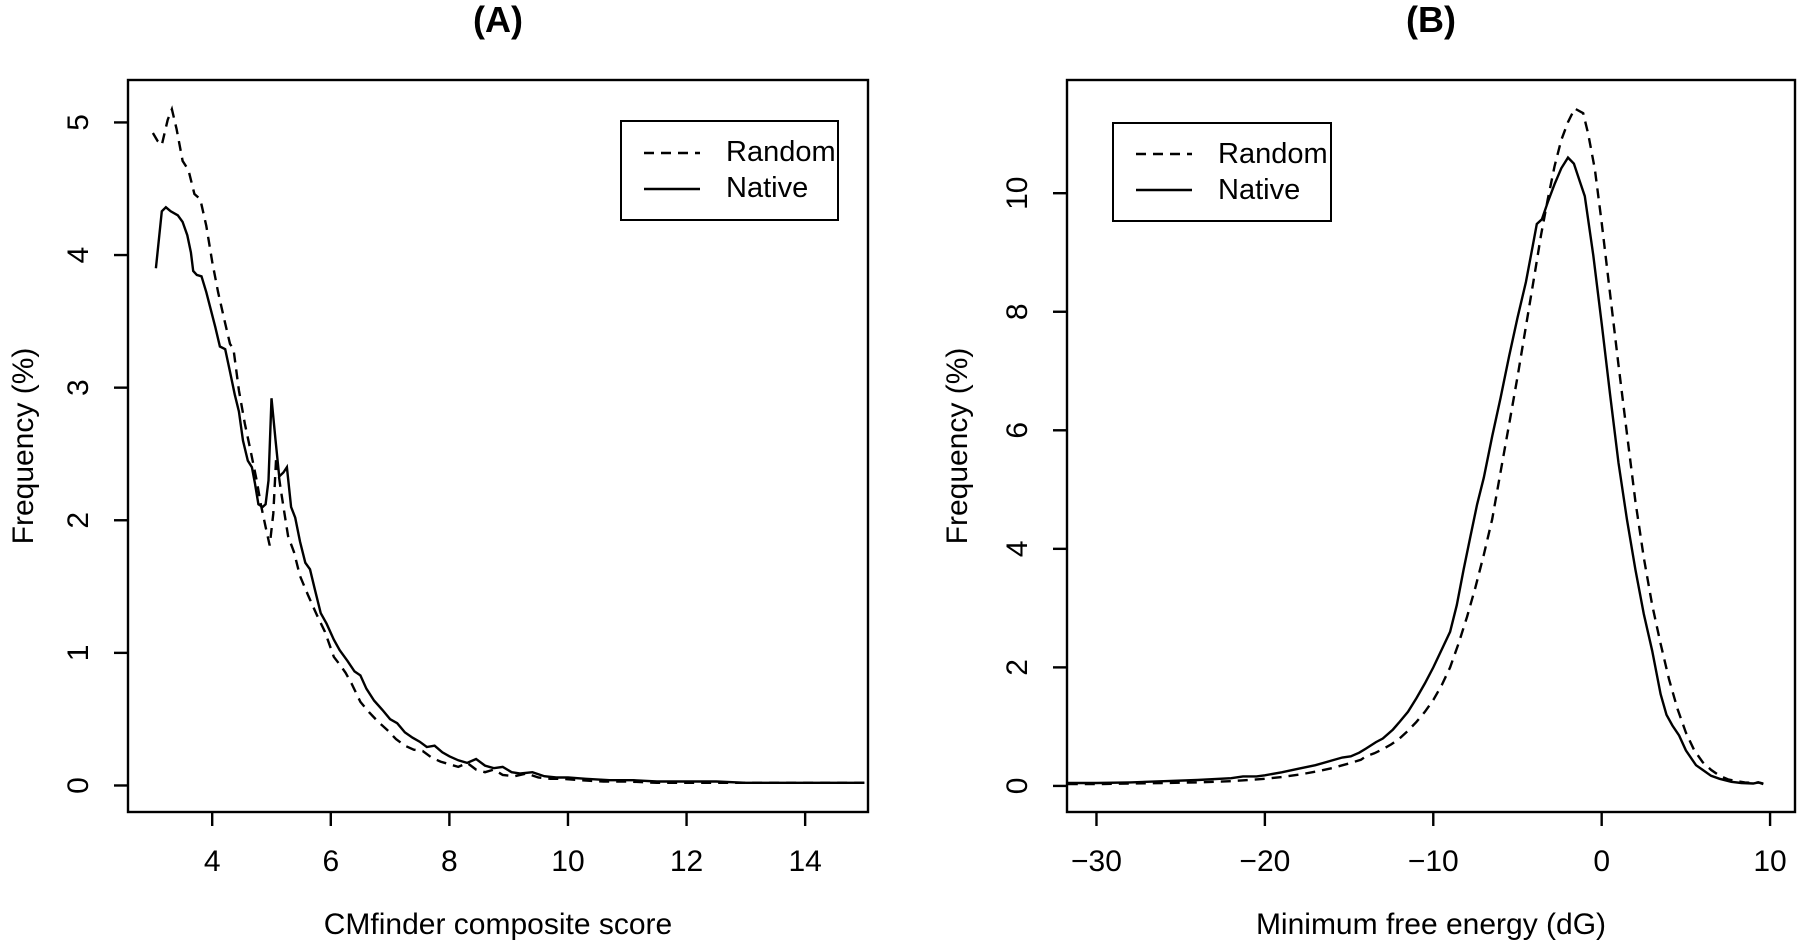  What do you see at coordinates (78, 520) in the screenshot?
I see `panel-a-y-tick-label: 2` at bounding box center [78, 520].